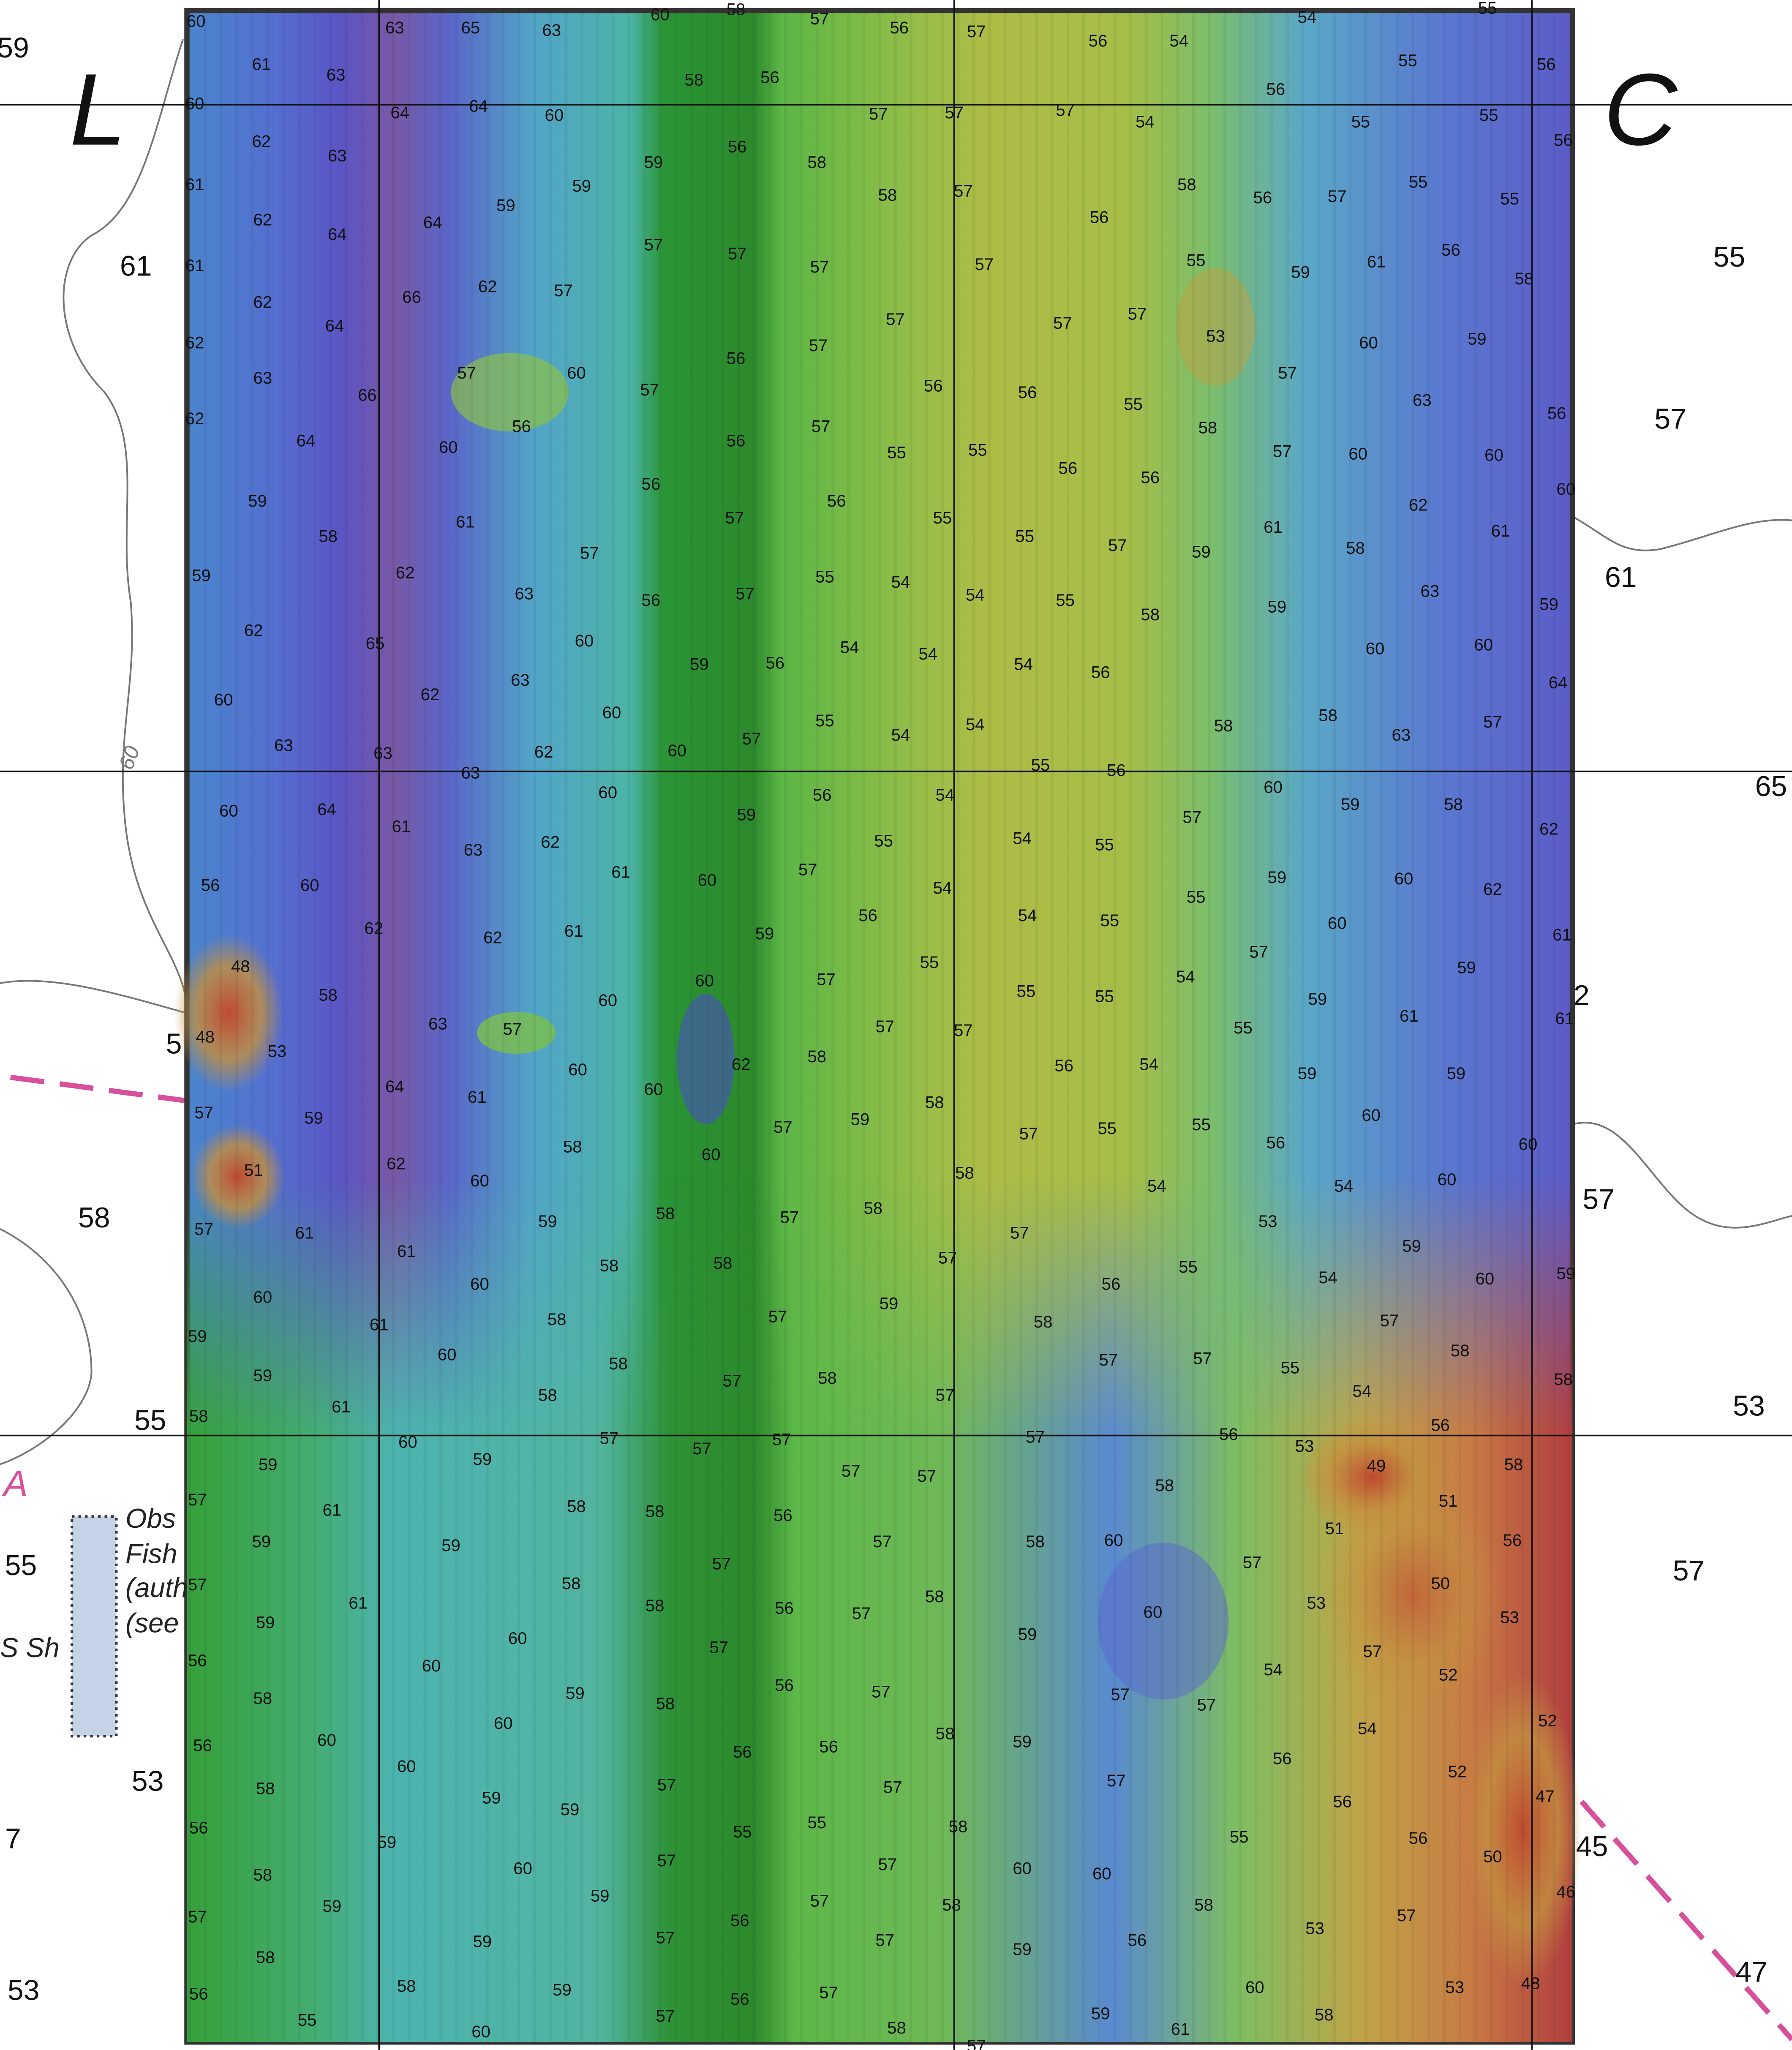  I want to click on sounding: 64, so click(1558, 682).